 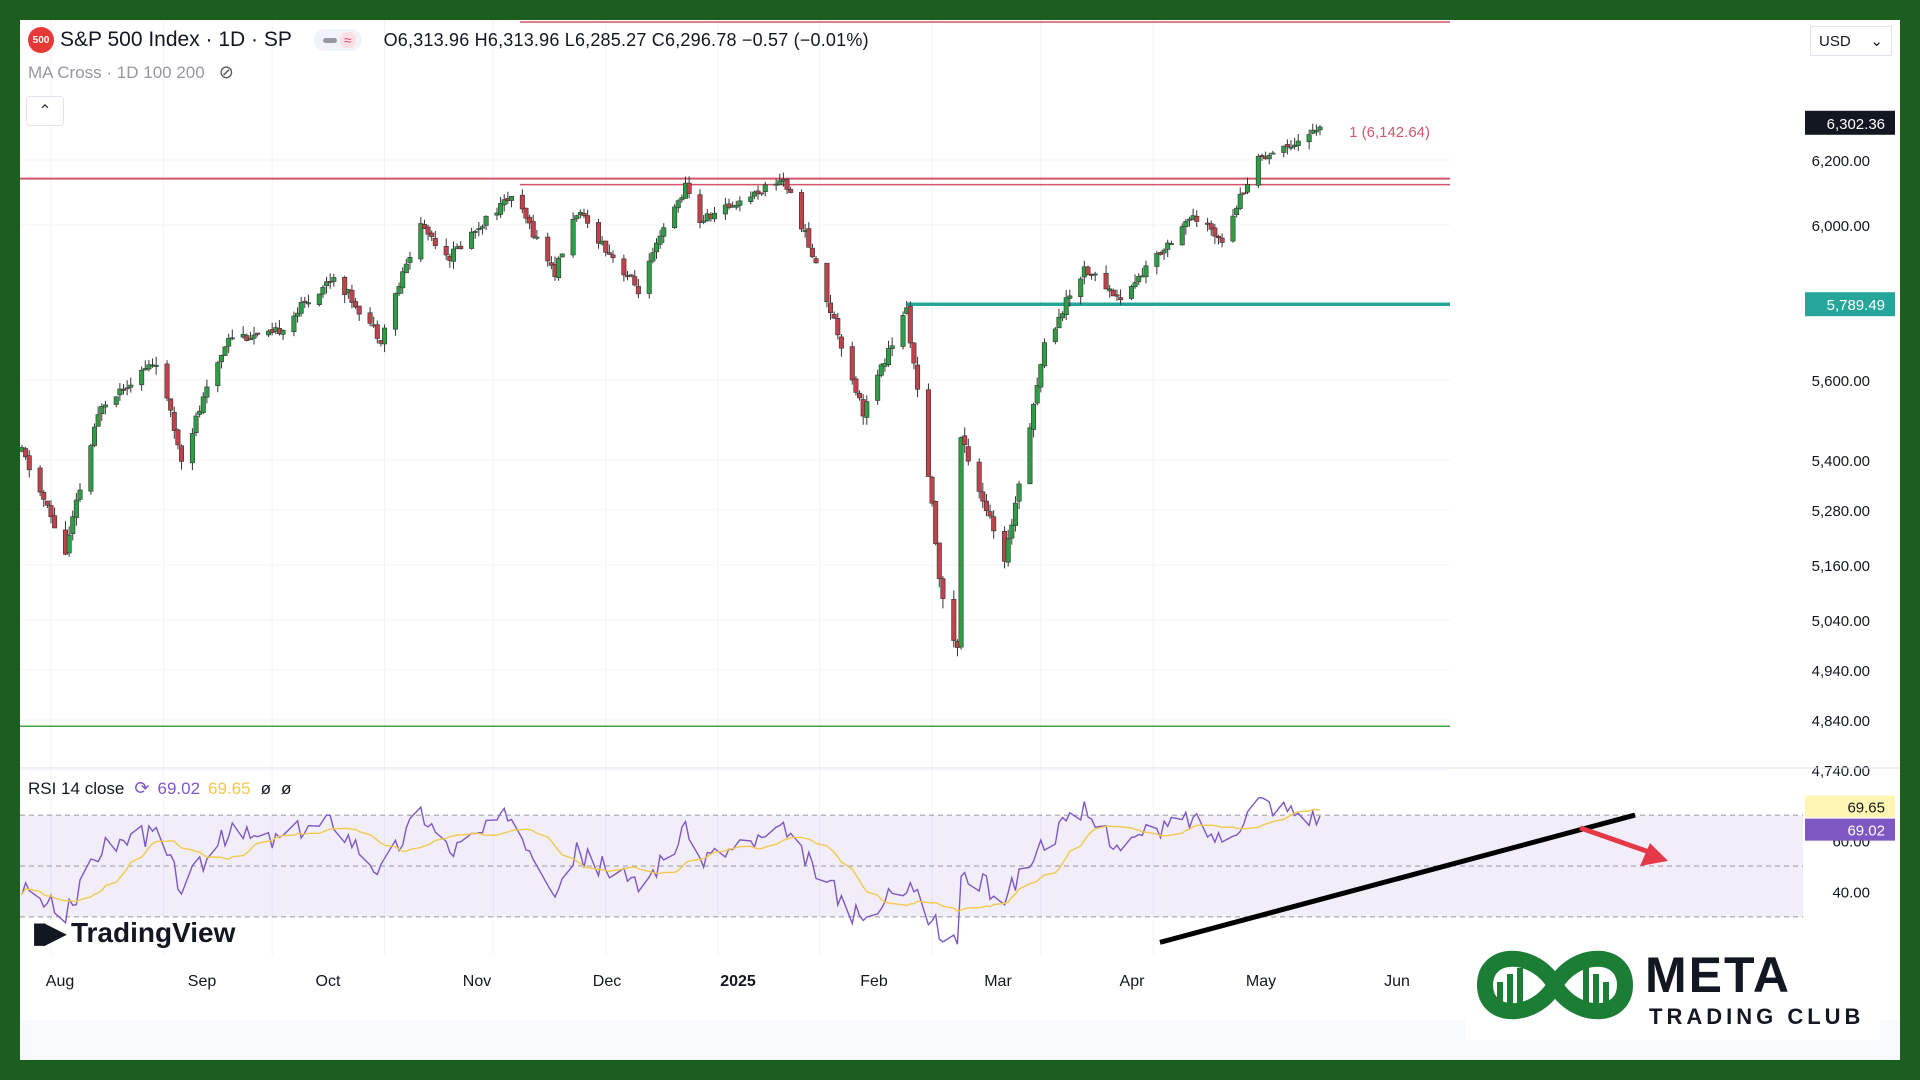 I want to click on currency-label: USD, so click(x=1835, y=41).